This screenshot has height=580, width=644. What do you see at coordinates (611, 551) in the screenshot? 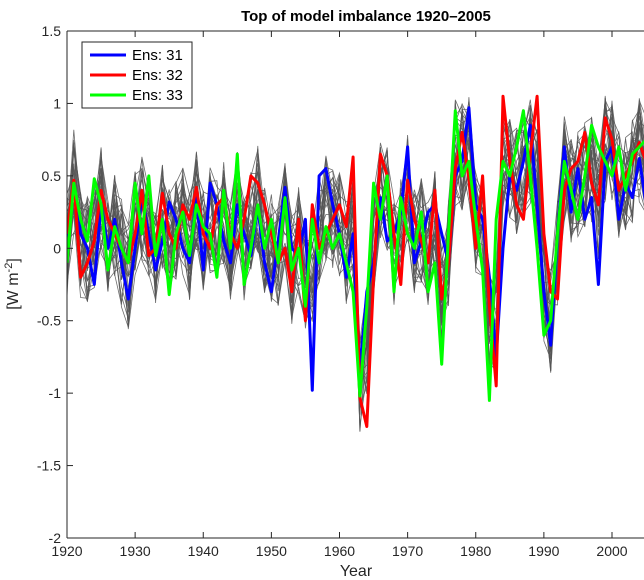
I see `x-tick-label: 2000` at bounding box center [611, 551].